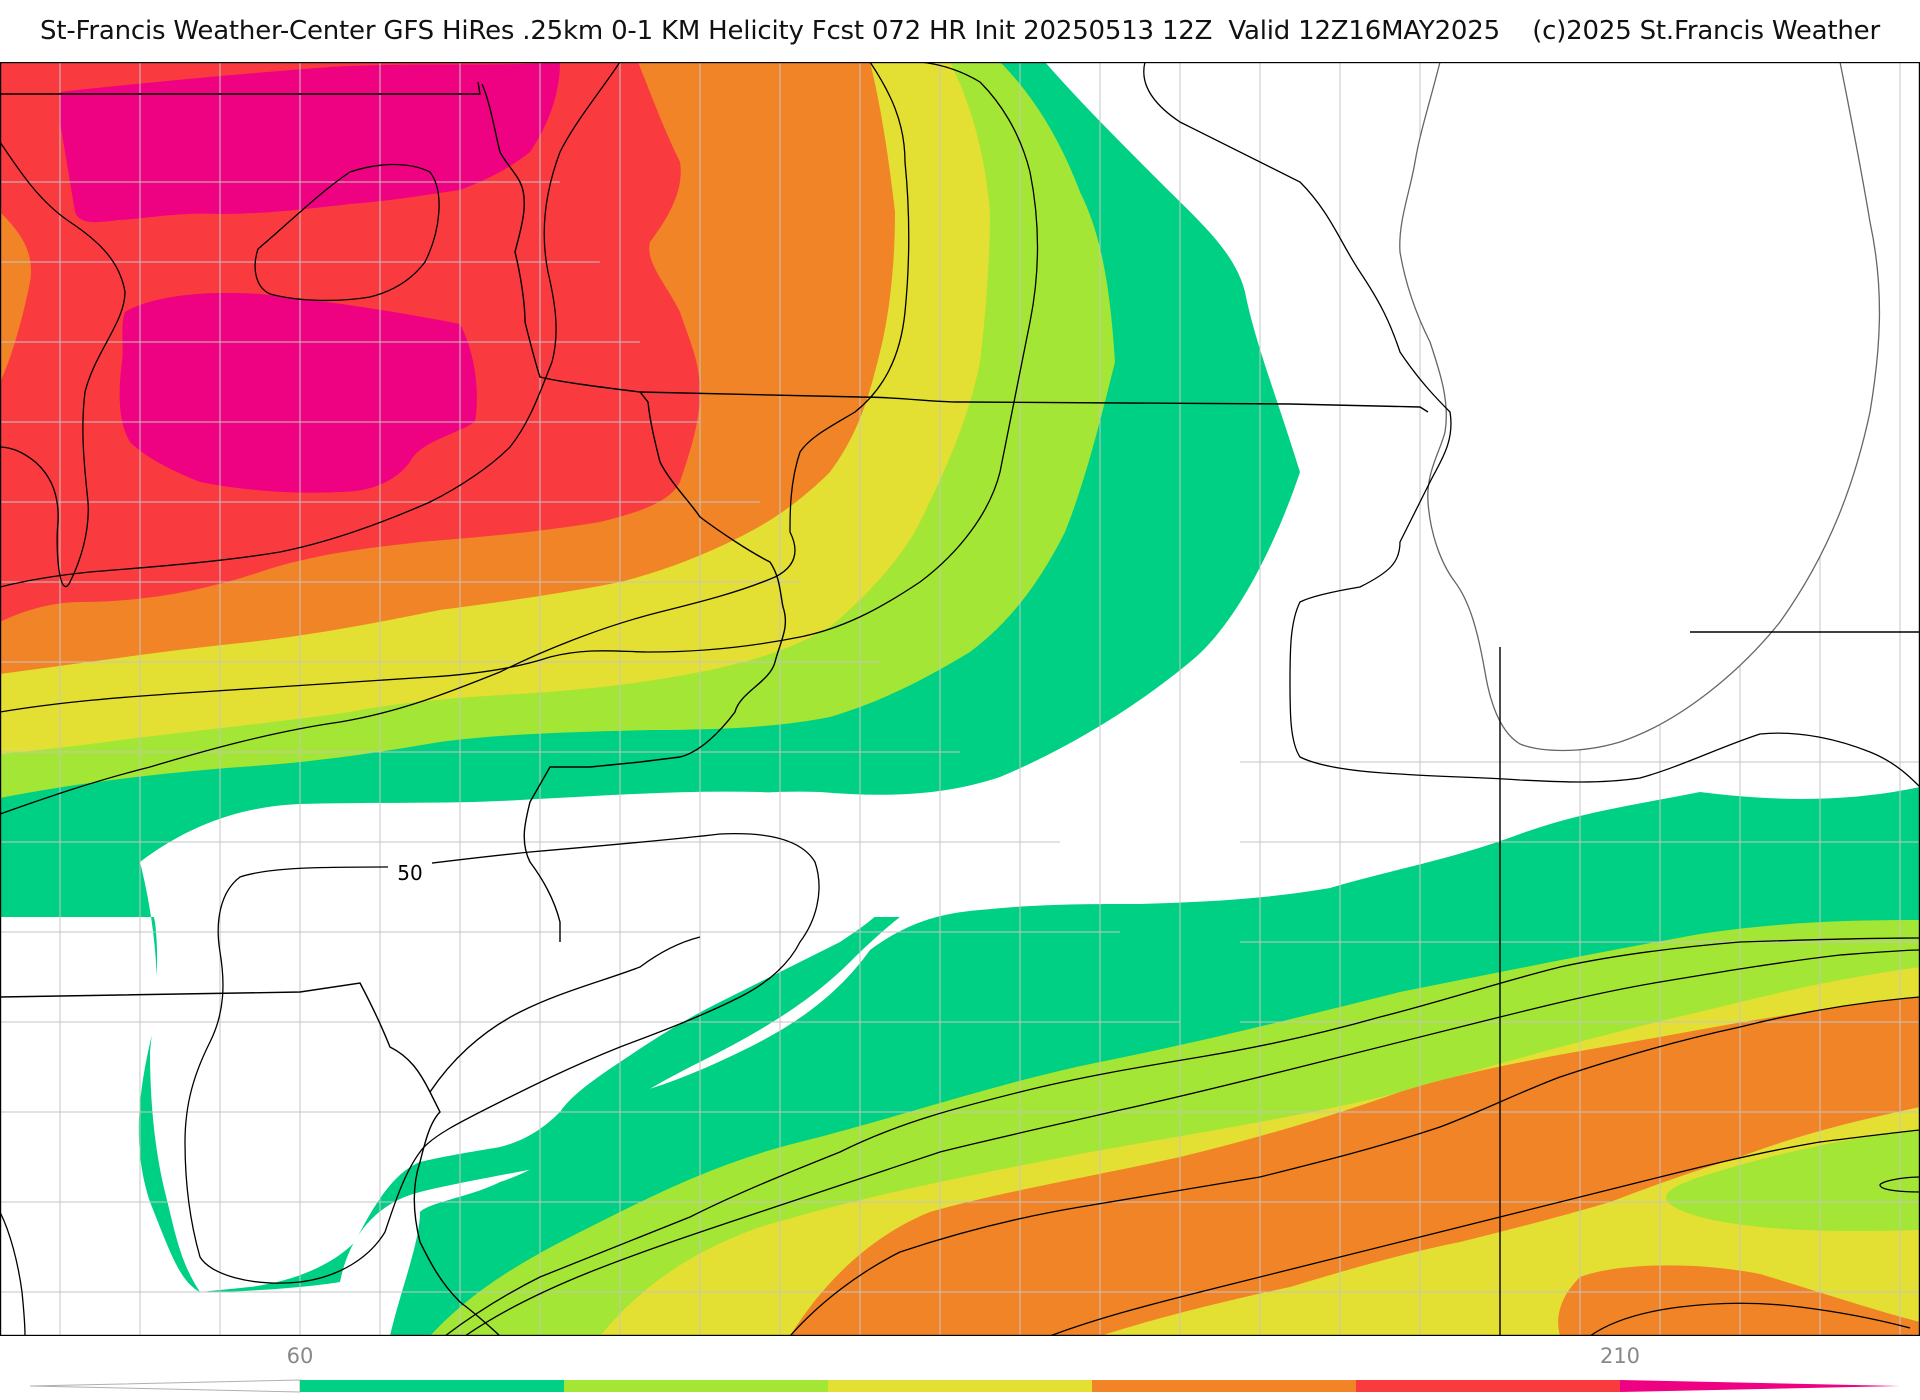  What do you see at coordinates (15, 297) in the screenshot?
I see `band-orange-west-edge` at bounding box center [15, 297].